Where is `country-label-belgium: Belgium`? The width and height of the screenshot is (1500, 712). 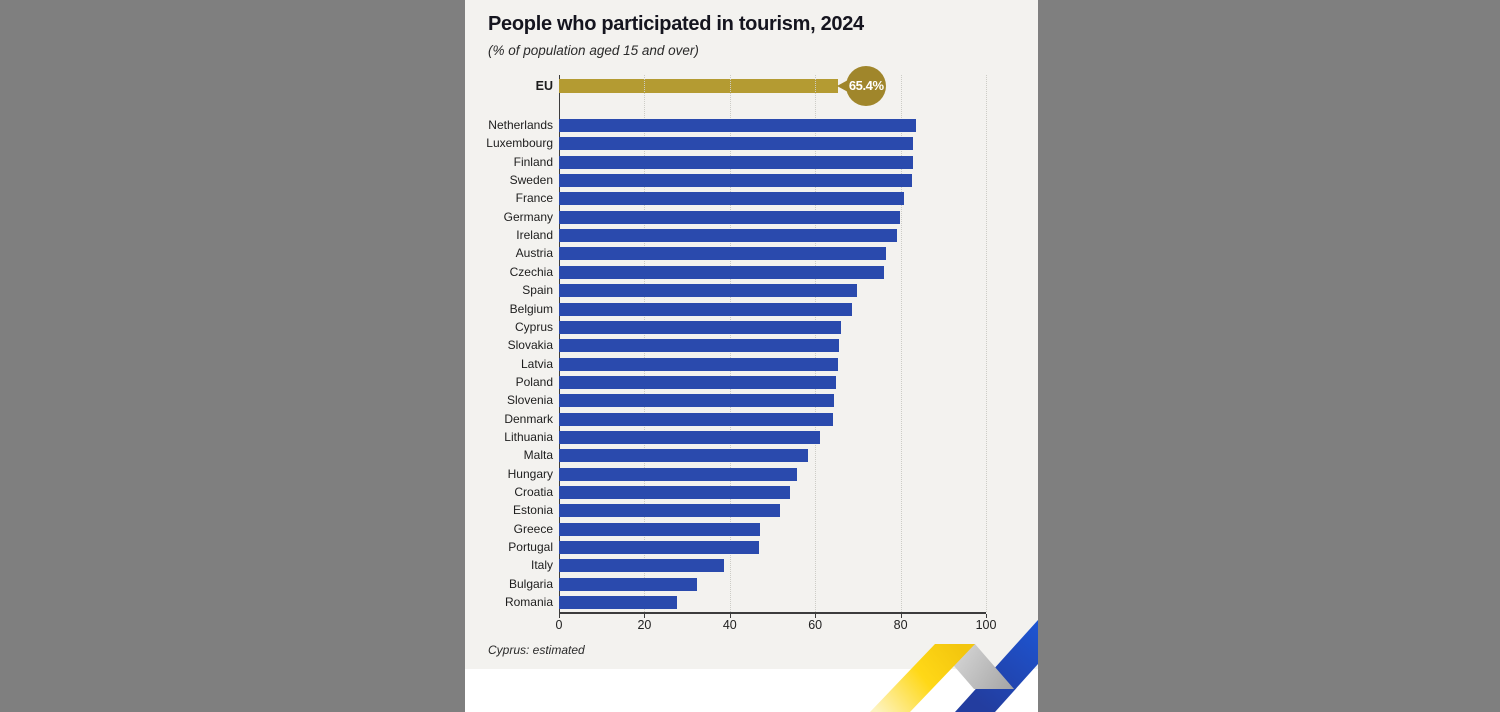 country-label-belgium: Belgium is located at coordinates (531, 308).